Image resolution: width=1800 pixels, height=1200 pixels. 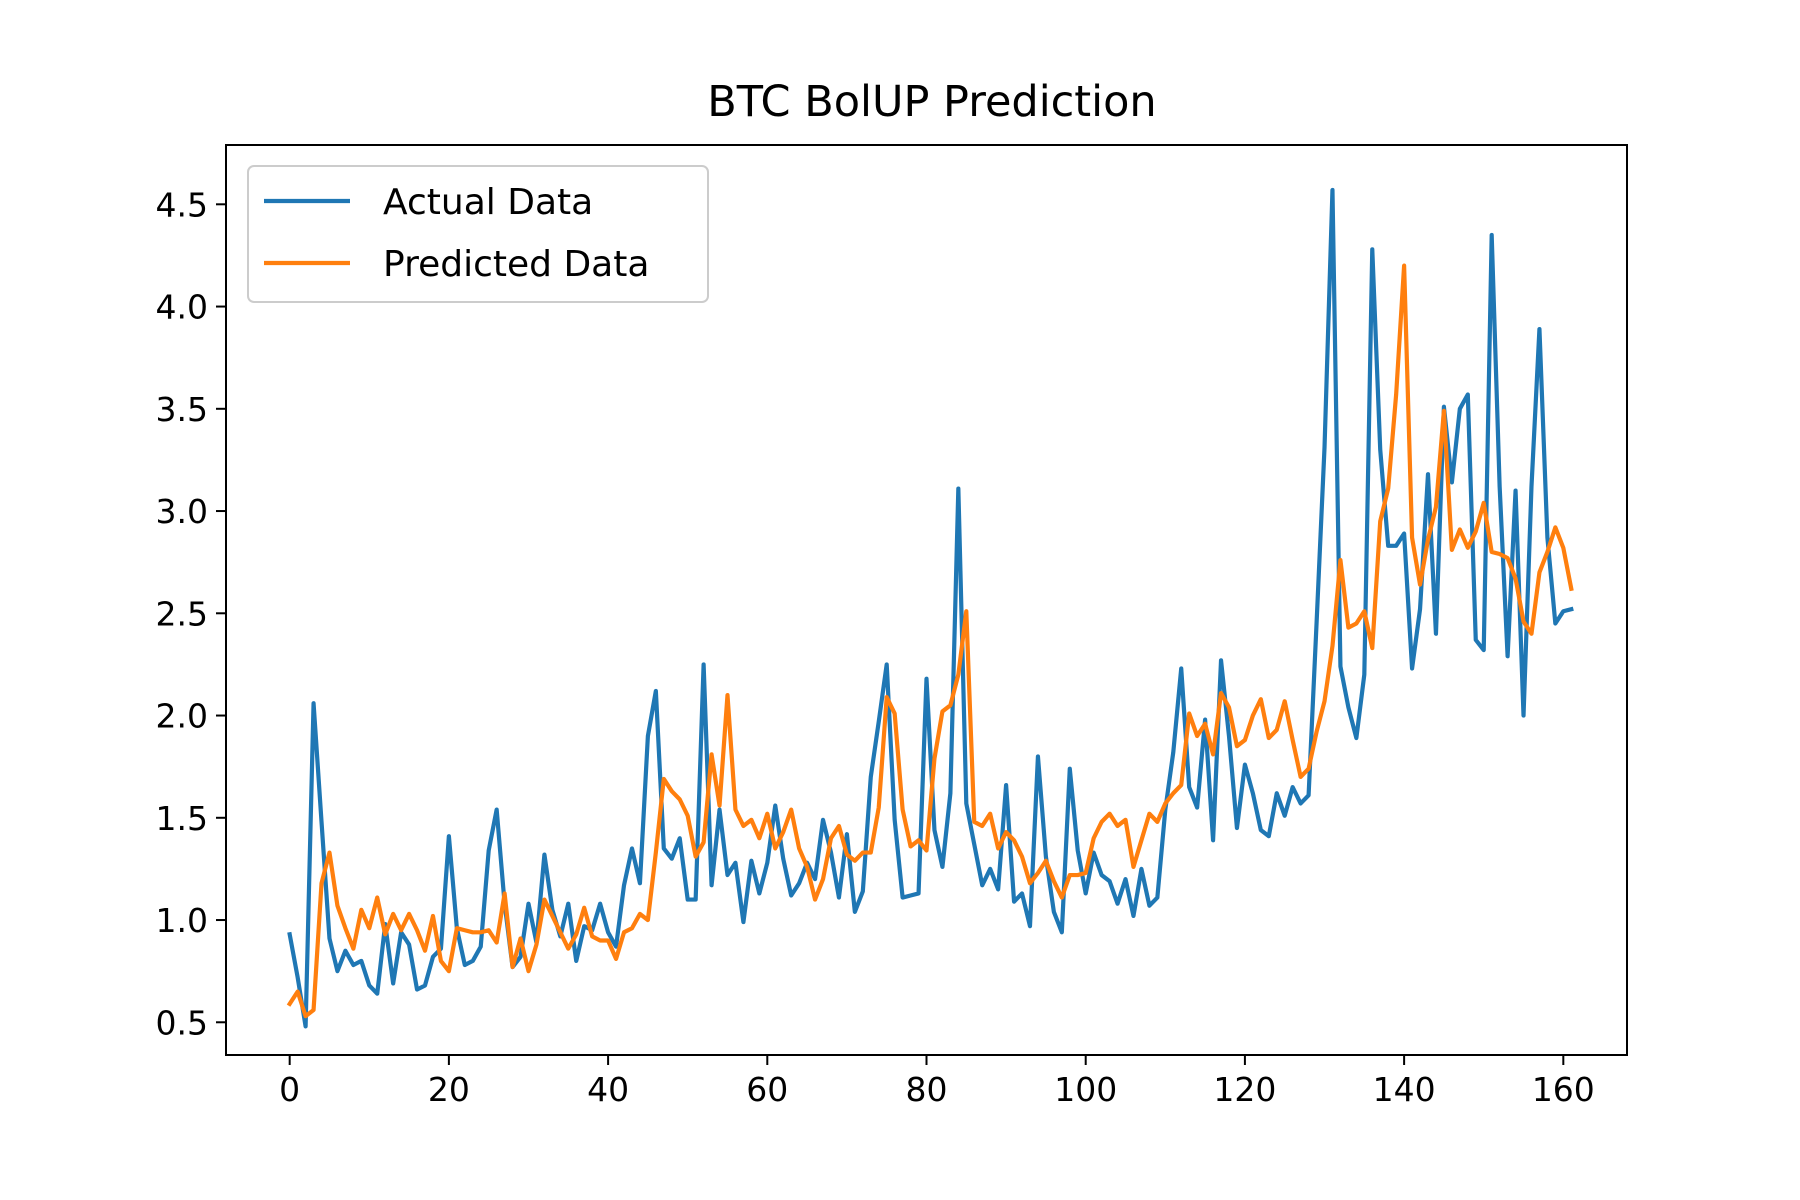 What do you see at coordinates (1404, 1089) in the screenshot?
I see `x-tick-label: 140` at bounding box center [1404, 1089].